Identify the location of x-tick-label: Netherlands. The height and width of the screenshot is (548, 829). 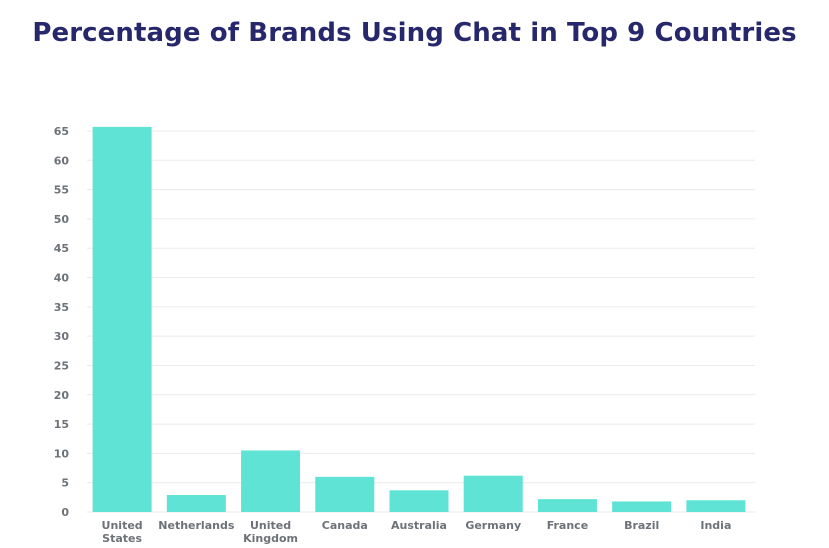
(196, 525).